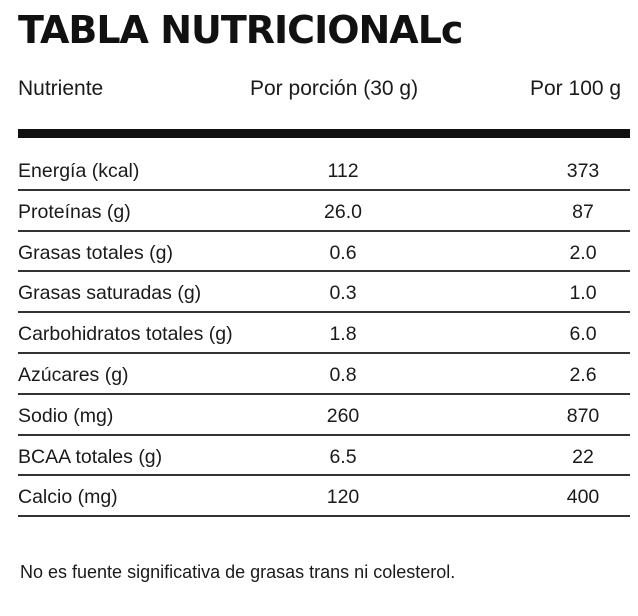 The image size is (638, 616). I want to click on per-portion-value: 260, so click(343, 415).